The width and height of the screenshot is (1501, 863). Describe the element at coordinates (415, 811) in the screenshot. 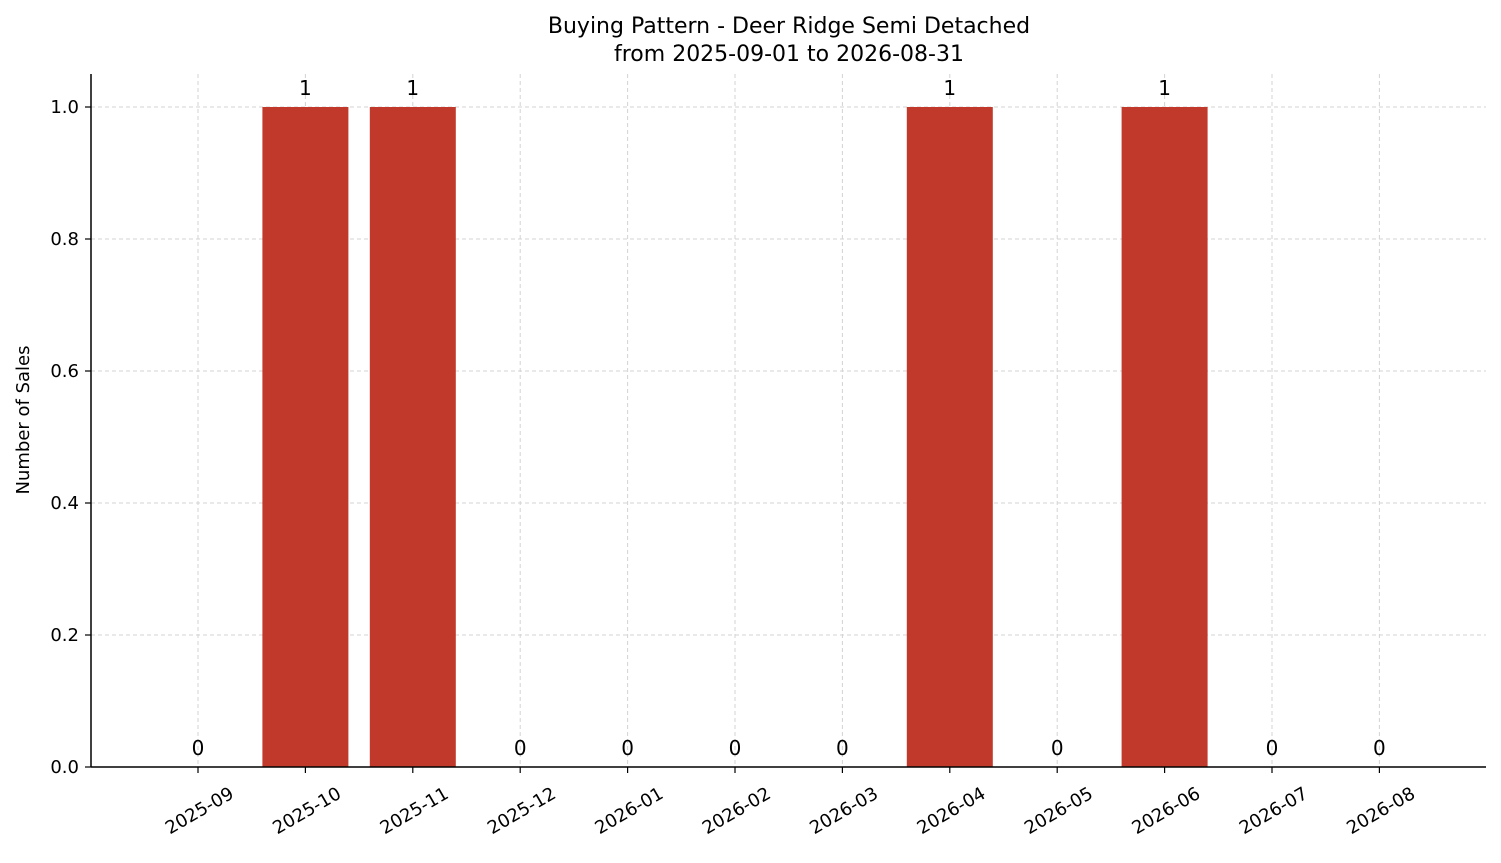

I see `x-tick-label: 2025-11` at that location.